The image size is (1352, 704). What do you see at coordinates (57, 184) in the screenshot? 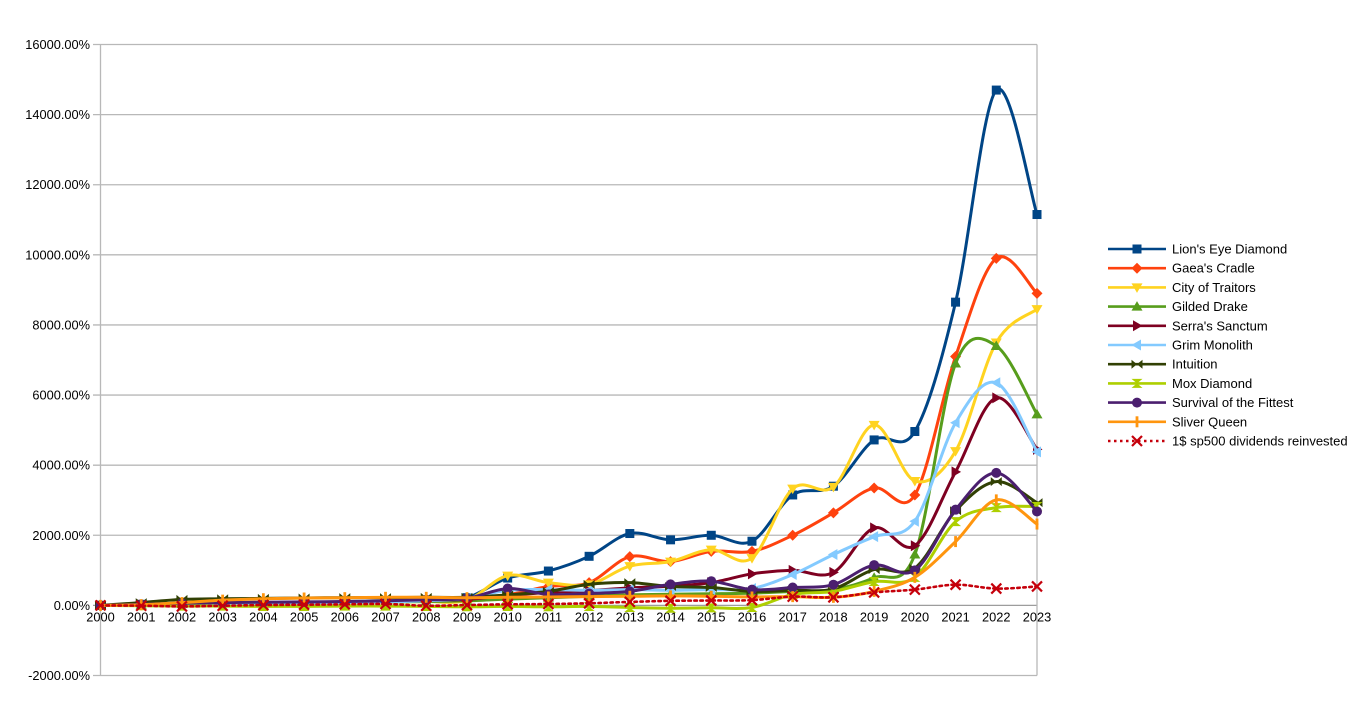
I see `y-tick-label: 12000.00%` at bounding box center [57, 184].